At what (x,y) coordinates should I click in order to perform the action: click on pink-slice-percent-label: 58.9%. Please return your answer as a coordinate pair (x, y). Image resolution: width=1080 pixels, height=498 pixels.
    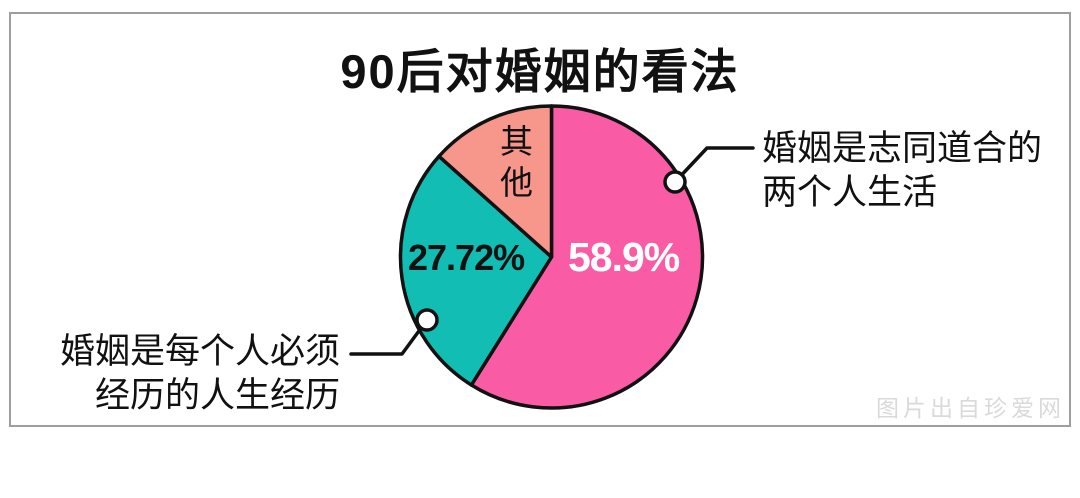
    Looking at the image, I should click on (624, 257).